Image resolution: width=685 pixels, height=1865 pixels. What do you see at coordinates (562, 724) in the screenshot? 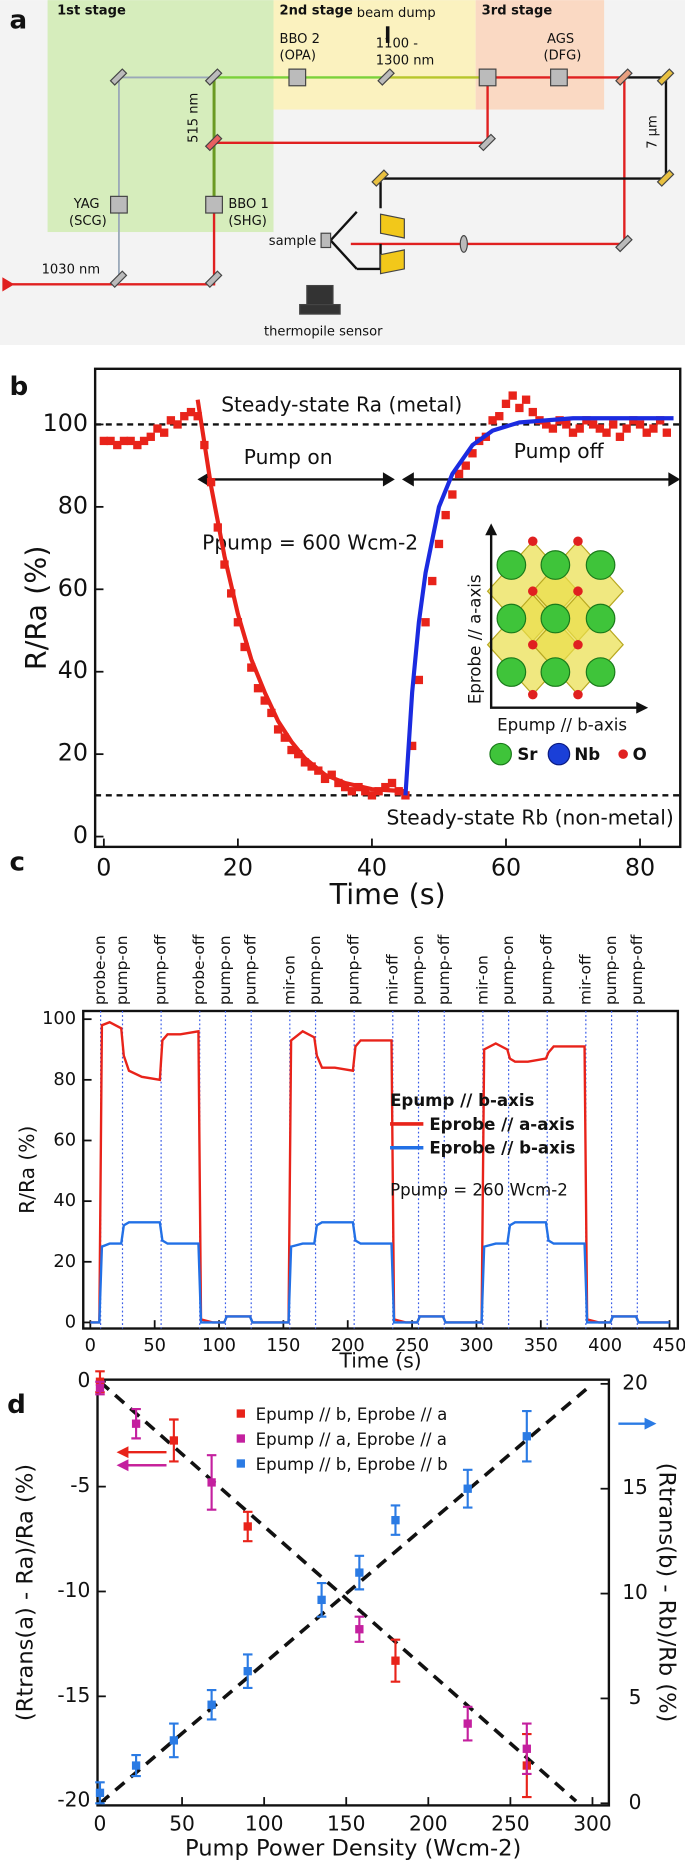
I see `annotation: Epump // b-axis` at bounding box center [562, 724].